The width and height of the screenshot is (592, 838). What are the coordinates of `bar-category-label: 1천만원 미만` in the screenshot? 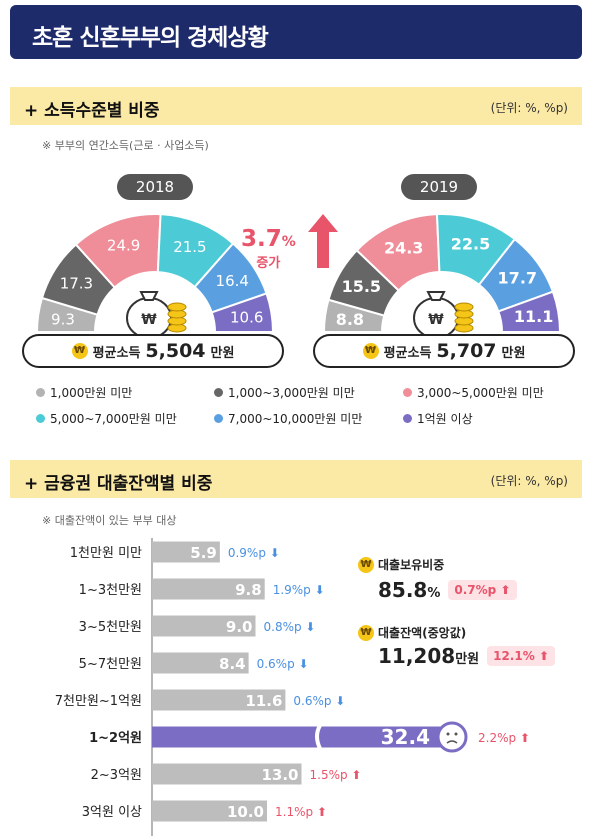 It's located at (106, 553).